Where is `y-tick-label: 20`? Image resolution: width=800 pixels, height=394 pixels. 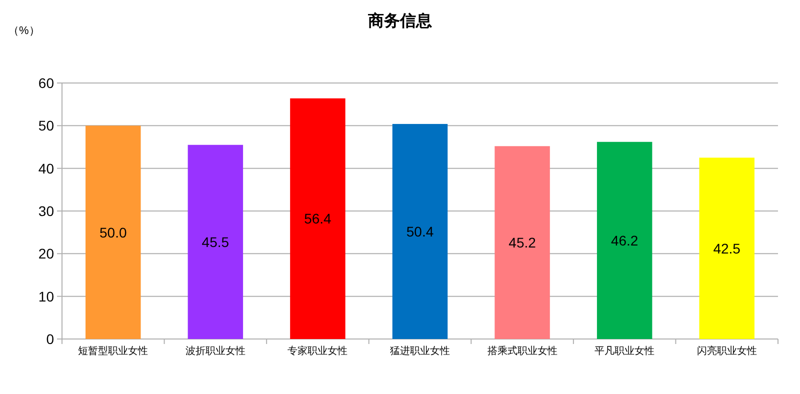 y-tick-label: 20 is located at coordinates (46, 254).